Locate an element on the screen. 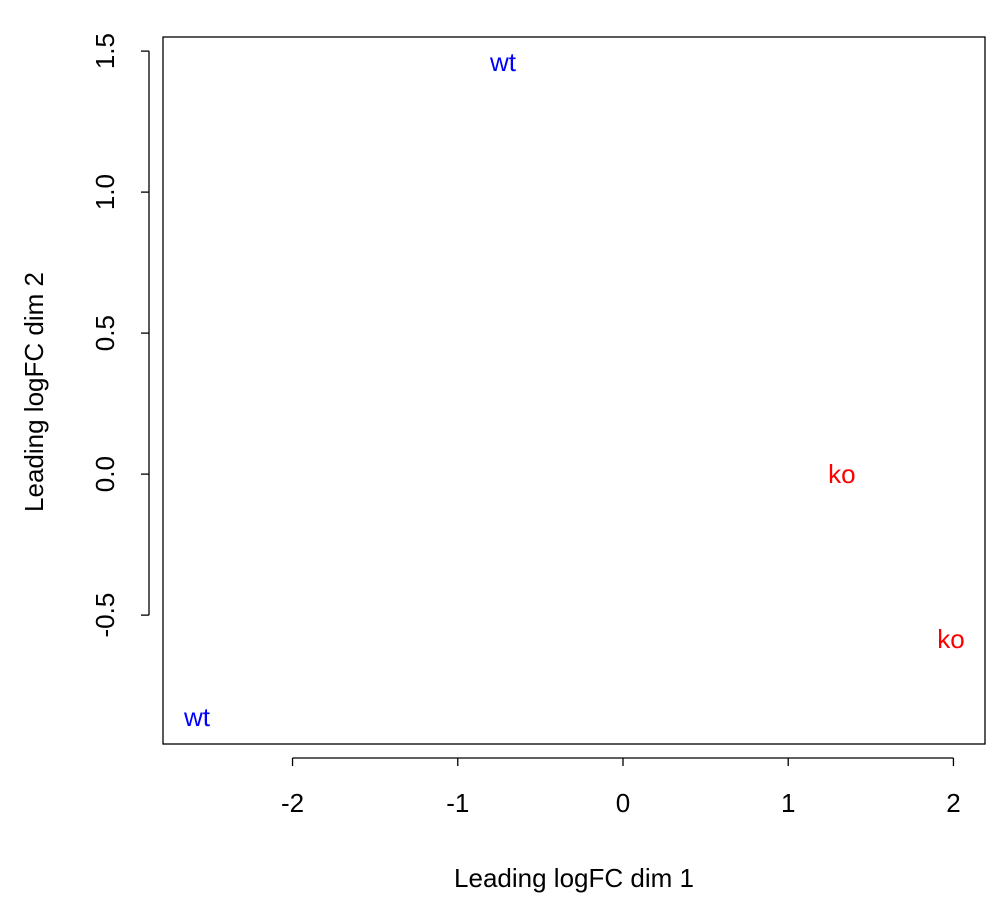 The image size is (1000, 918). x-axis-label: Leading logFC dim 1 is located at coordinates (574, 878).